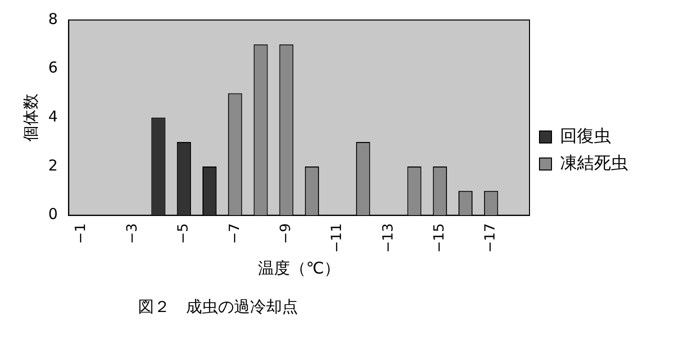 This screenshot has height=341, width=679. What do you see at coordinates (388, 238) in the screenshot?
I see `x-tick-label: −13` at bounding box center [388, 238].